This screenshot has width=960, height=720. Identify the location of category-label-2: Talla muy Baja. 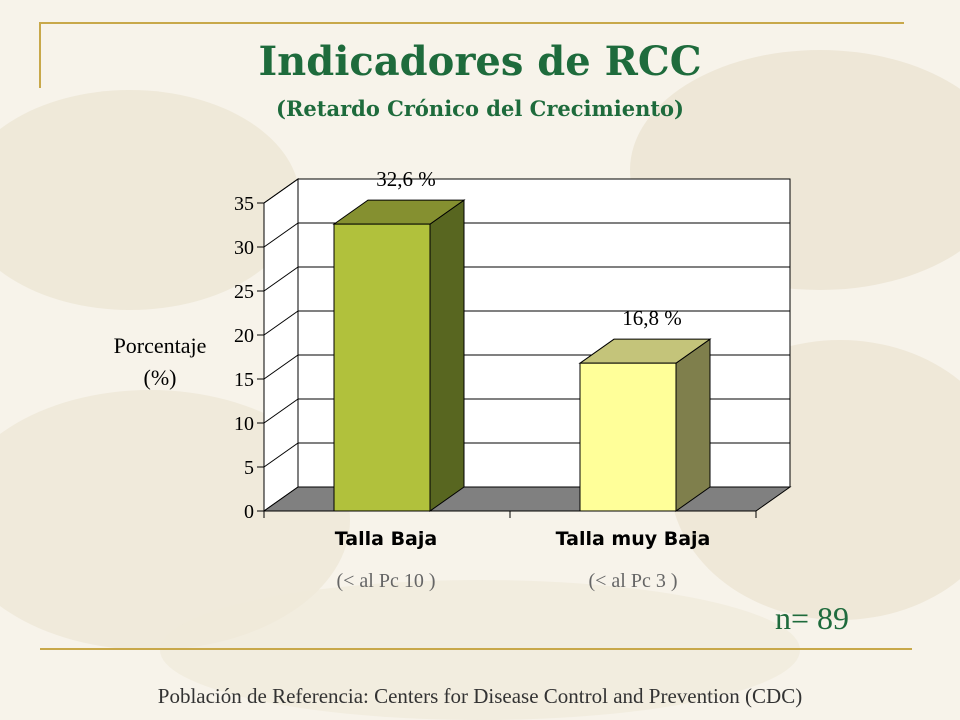
(633, 539).